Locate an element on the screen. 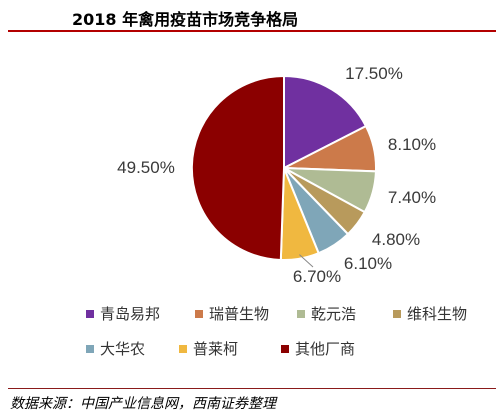 This screenshot has height=417, width=504. pie-label-1: 17.50% is located at coordinates (374, 73).